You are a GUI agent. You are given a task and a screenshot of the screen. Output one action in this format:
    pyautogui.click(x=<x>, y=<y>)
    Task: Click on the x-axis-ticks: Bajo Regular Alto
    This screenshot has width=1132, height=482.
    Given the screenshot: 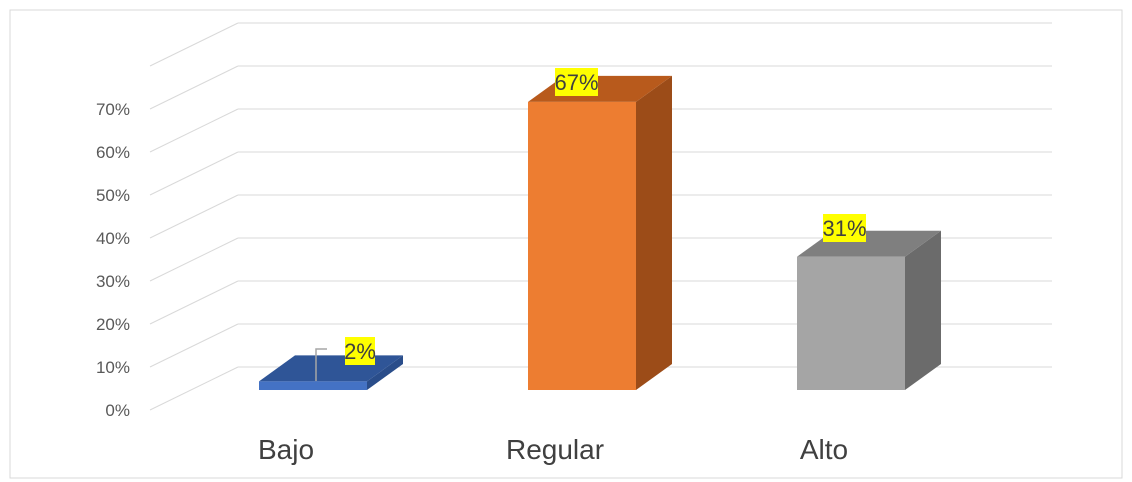 What is the action you would take?
    pyautogui.click(x=553, y=449)
    